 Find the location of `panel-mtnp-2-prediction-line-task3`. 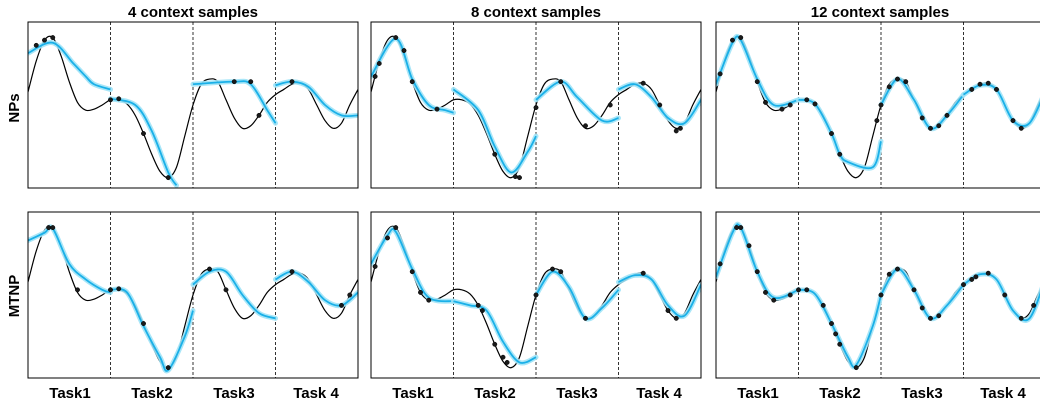

panel-mtnp-2-prediction-line-task3 is located at coordinates (577, 295).